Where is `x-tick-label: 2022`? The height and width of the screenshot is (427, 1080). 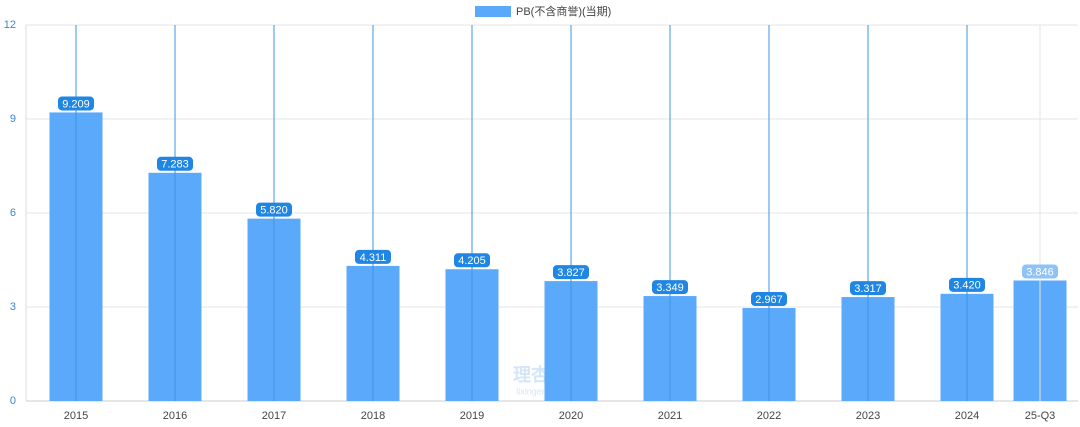 x-tick-label: 2022 is located at coordinates (769, 416).